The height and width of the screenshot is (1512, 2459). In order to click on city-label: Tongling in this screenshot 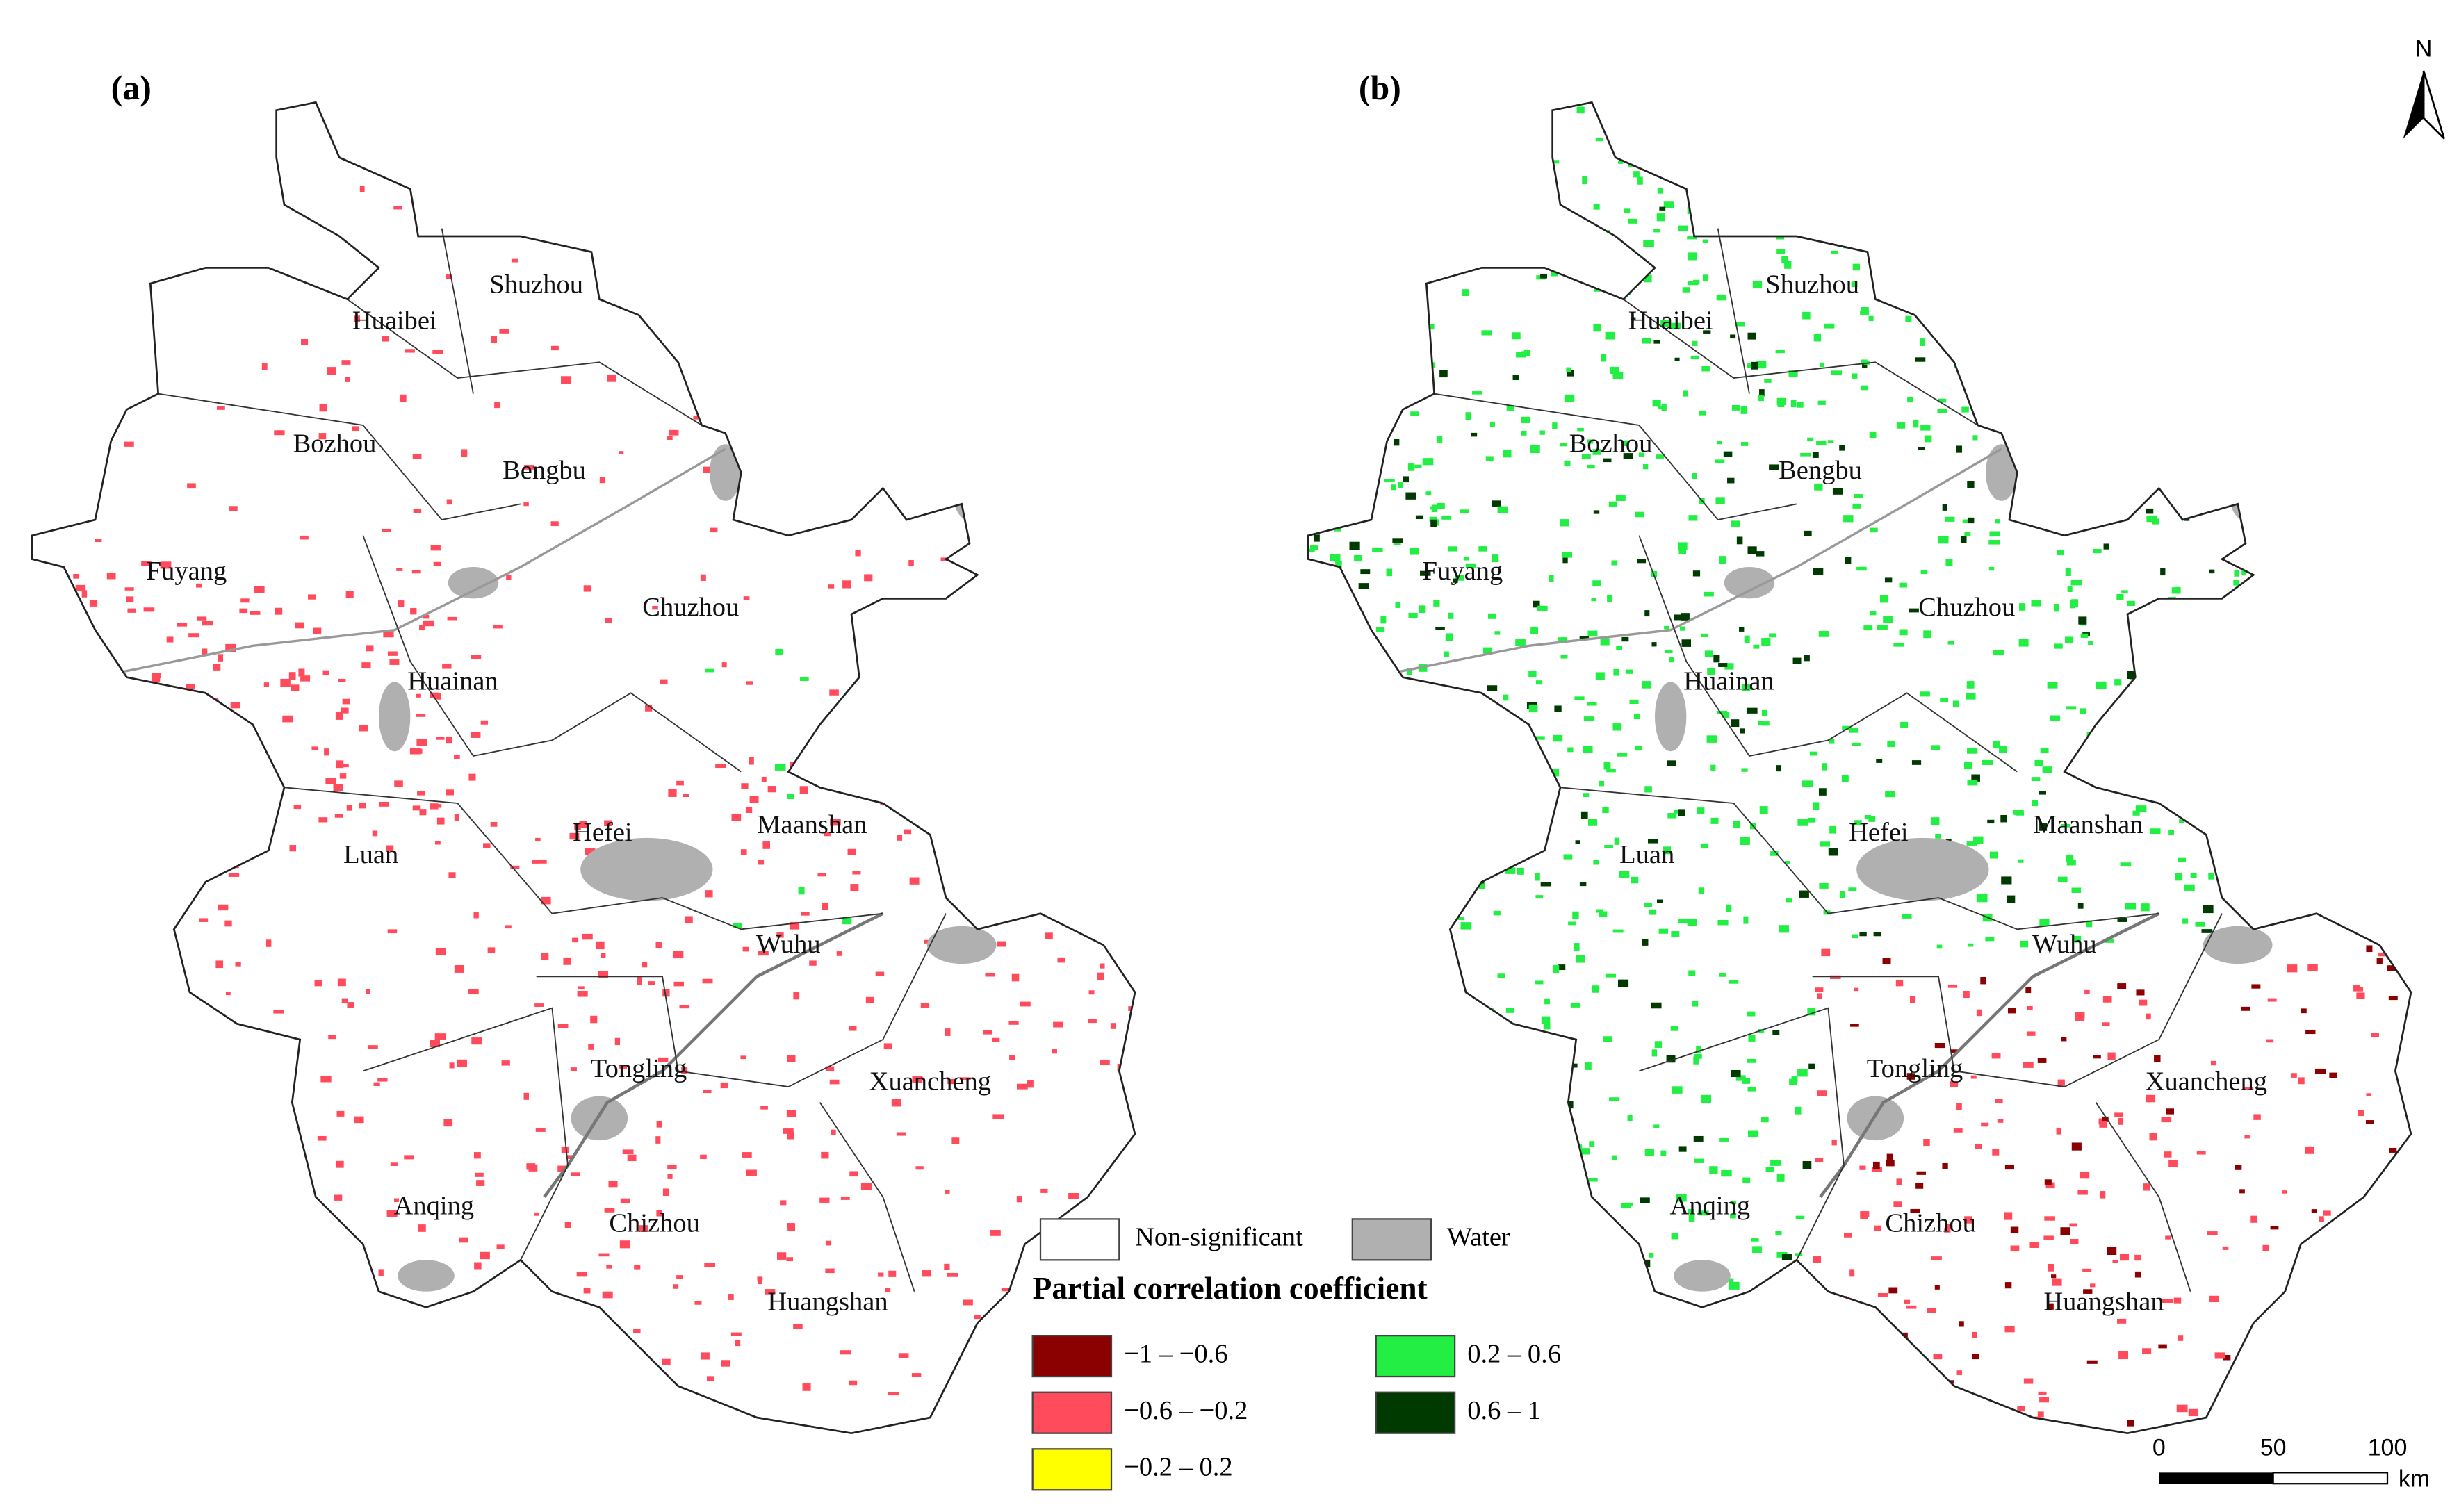, I will do `click(1915, 1068)`.